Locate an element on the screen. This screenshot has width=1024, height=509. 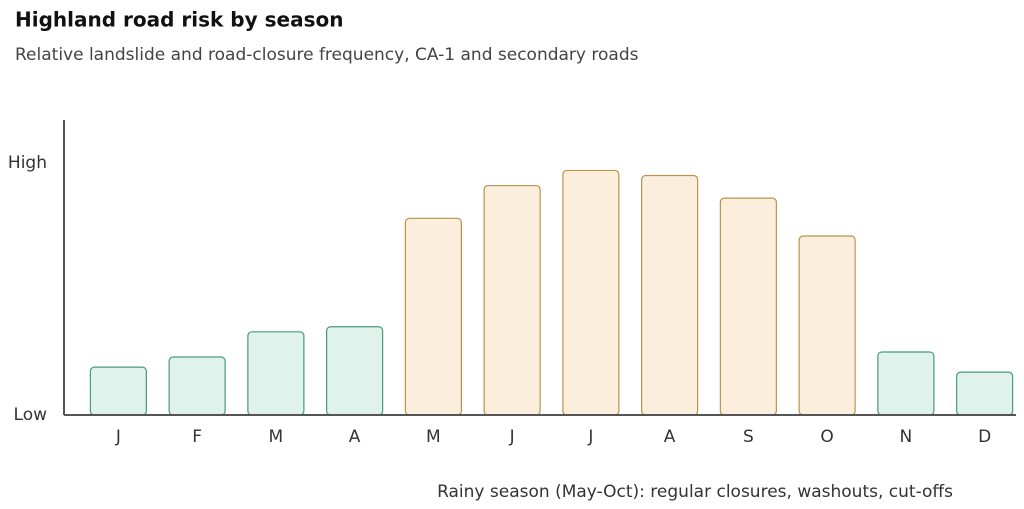
y-tick-label: High is located at coordinates (27, 163).